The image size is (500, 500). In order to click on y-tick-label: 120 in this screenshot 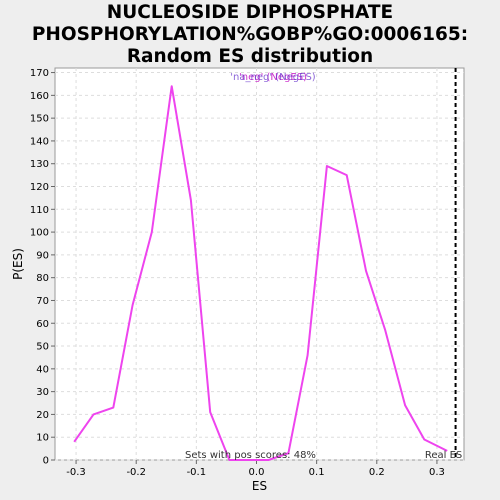, I will do `click(39, 187)`.